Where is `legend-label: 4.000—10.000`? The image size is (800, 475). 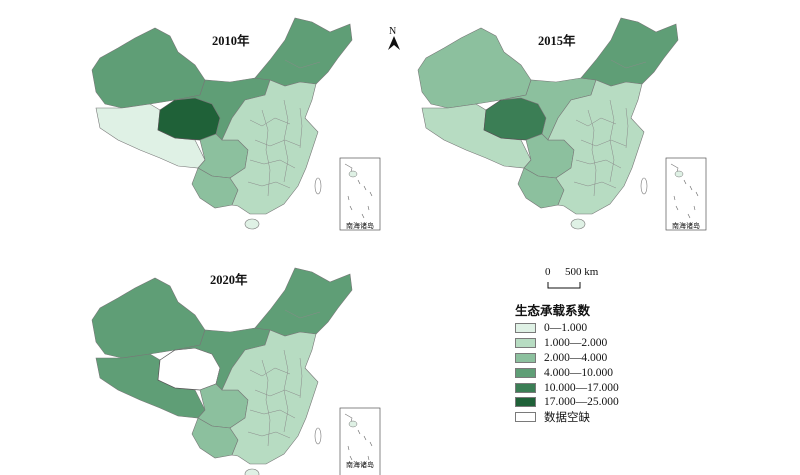 legend-label: 4.000—10.000 is located at coordinates (578, 372).